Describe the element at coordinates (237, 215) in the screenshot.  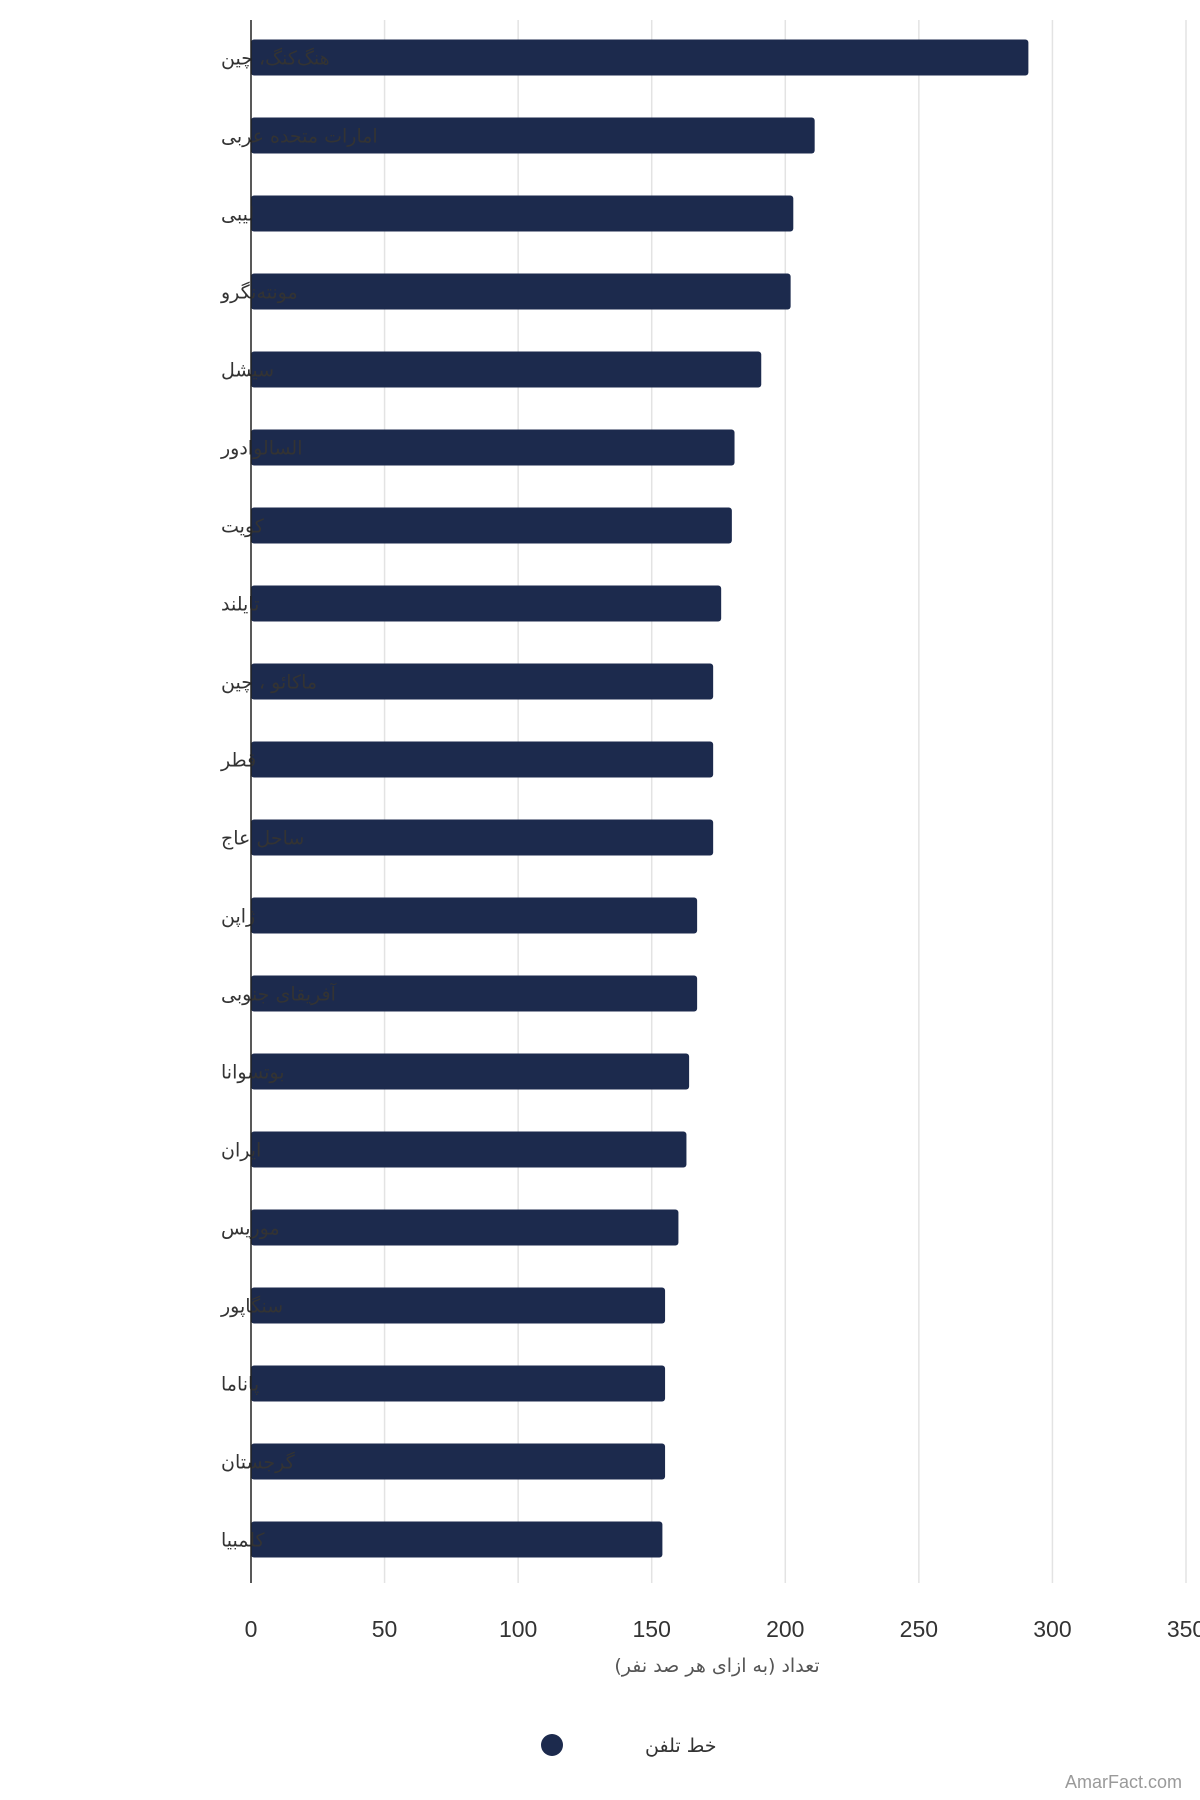
I see `category-label: لیبی` at that location.